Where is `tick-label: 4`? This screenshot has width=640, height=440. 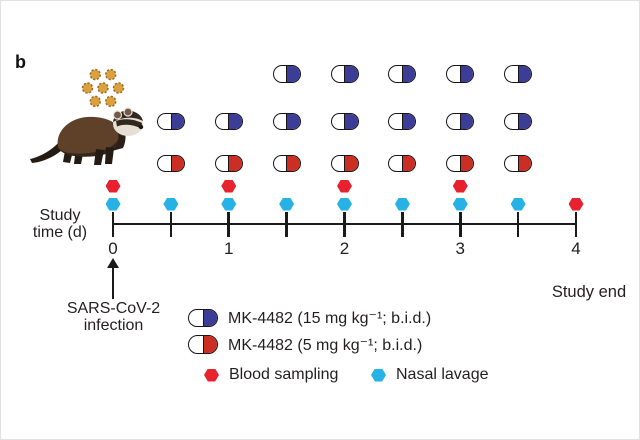
tick-label: 4 is located at coordinates (576, 248).